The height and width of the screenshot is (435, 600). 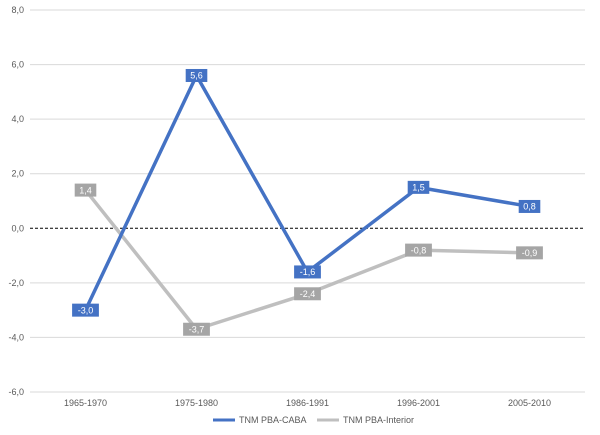 I want to click on legend-item-pba-caba: TNM PBA-CABA, so click(x=260, y=420).